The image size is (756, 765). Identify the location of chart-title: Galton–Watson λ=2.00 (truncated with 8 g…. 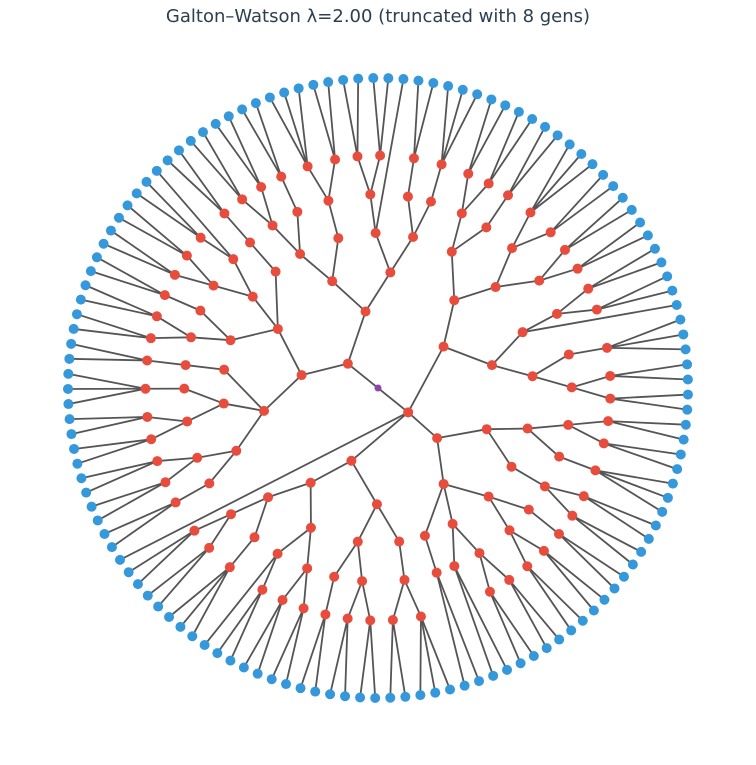
(378, 16).